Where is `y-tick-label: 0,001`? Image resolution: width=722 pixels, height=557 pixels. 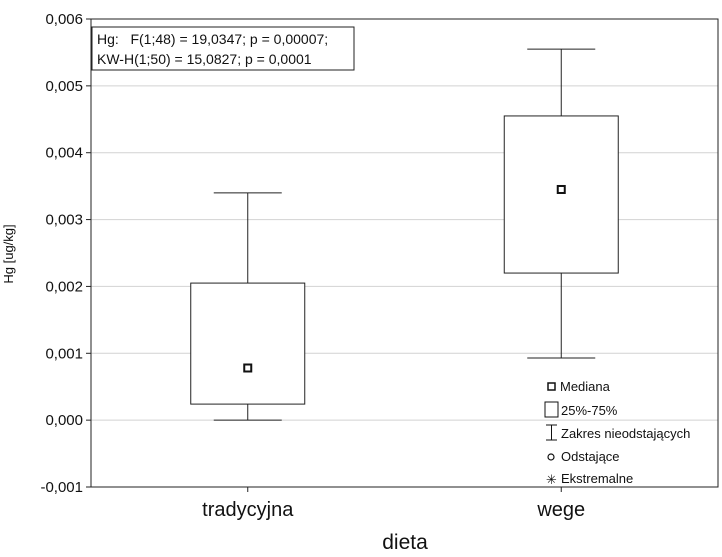
y-tick-label: 0,001 is located at coordinates (64, 353).